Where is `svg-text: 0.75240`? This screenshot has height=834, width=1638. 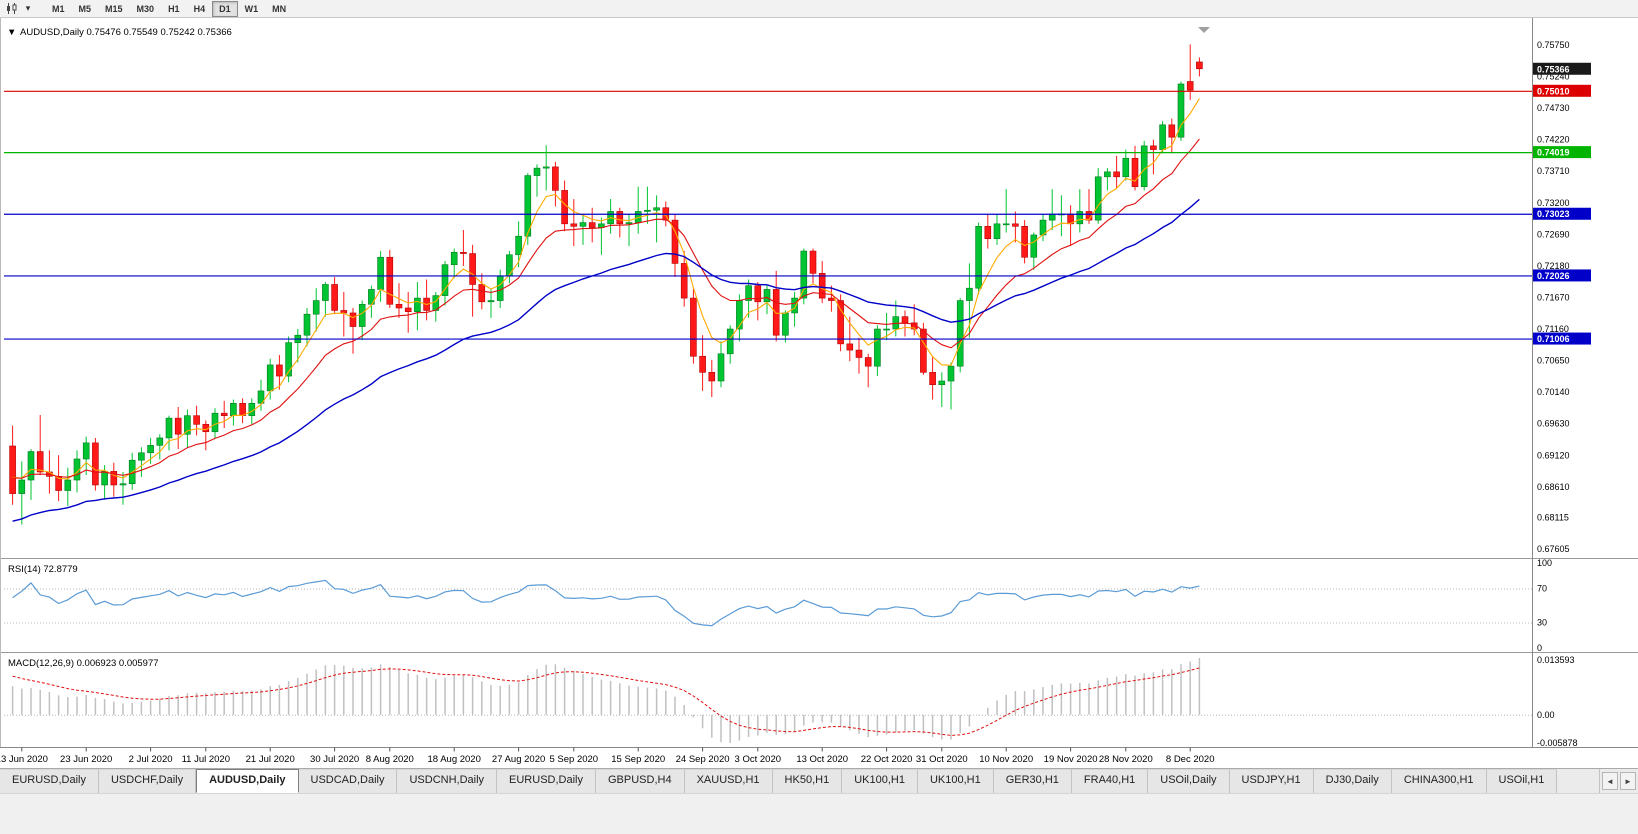
svg-text: 0.75240 is located at coordinates (1553, 77).